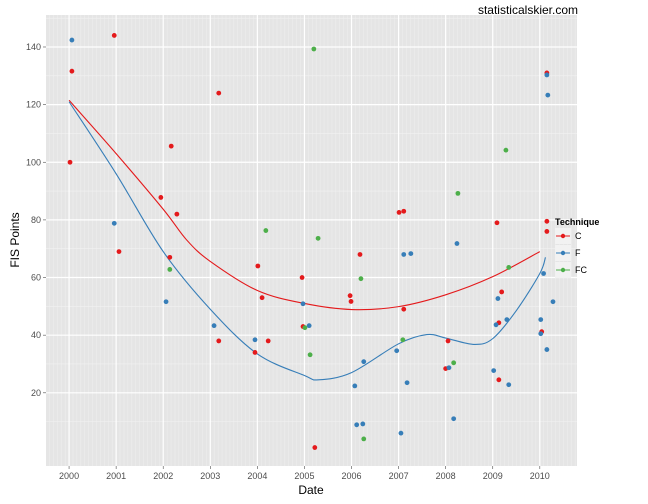  Describe the element at coordinates (578, 236) in the screenshot. I see `legend-label: C` at that location.